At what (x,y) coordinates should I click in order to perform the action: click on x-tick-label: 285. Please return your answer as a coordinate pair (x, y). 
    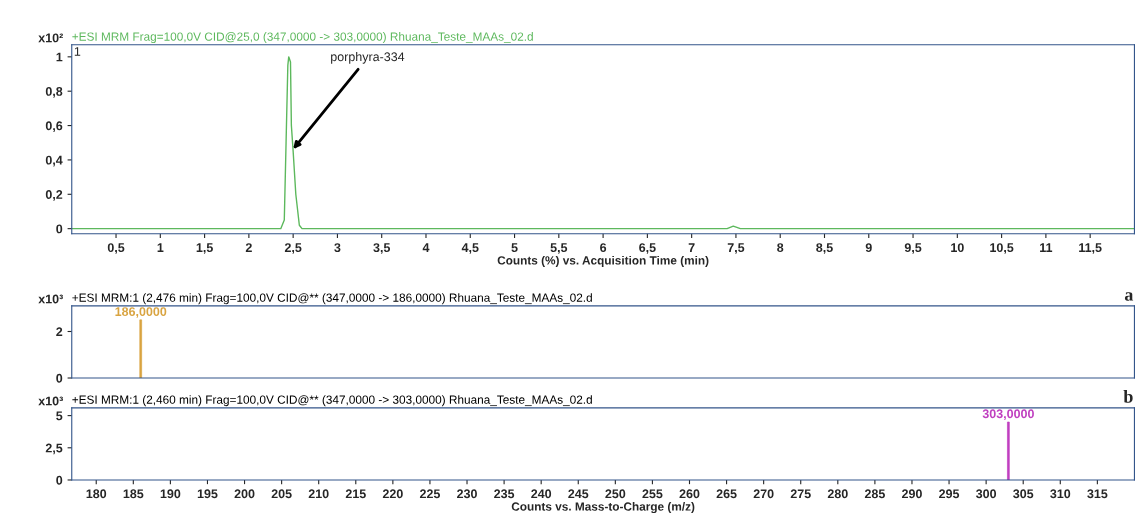
    Looking at the image, I should click on (874, 494).